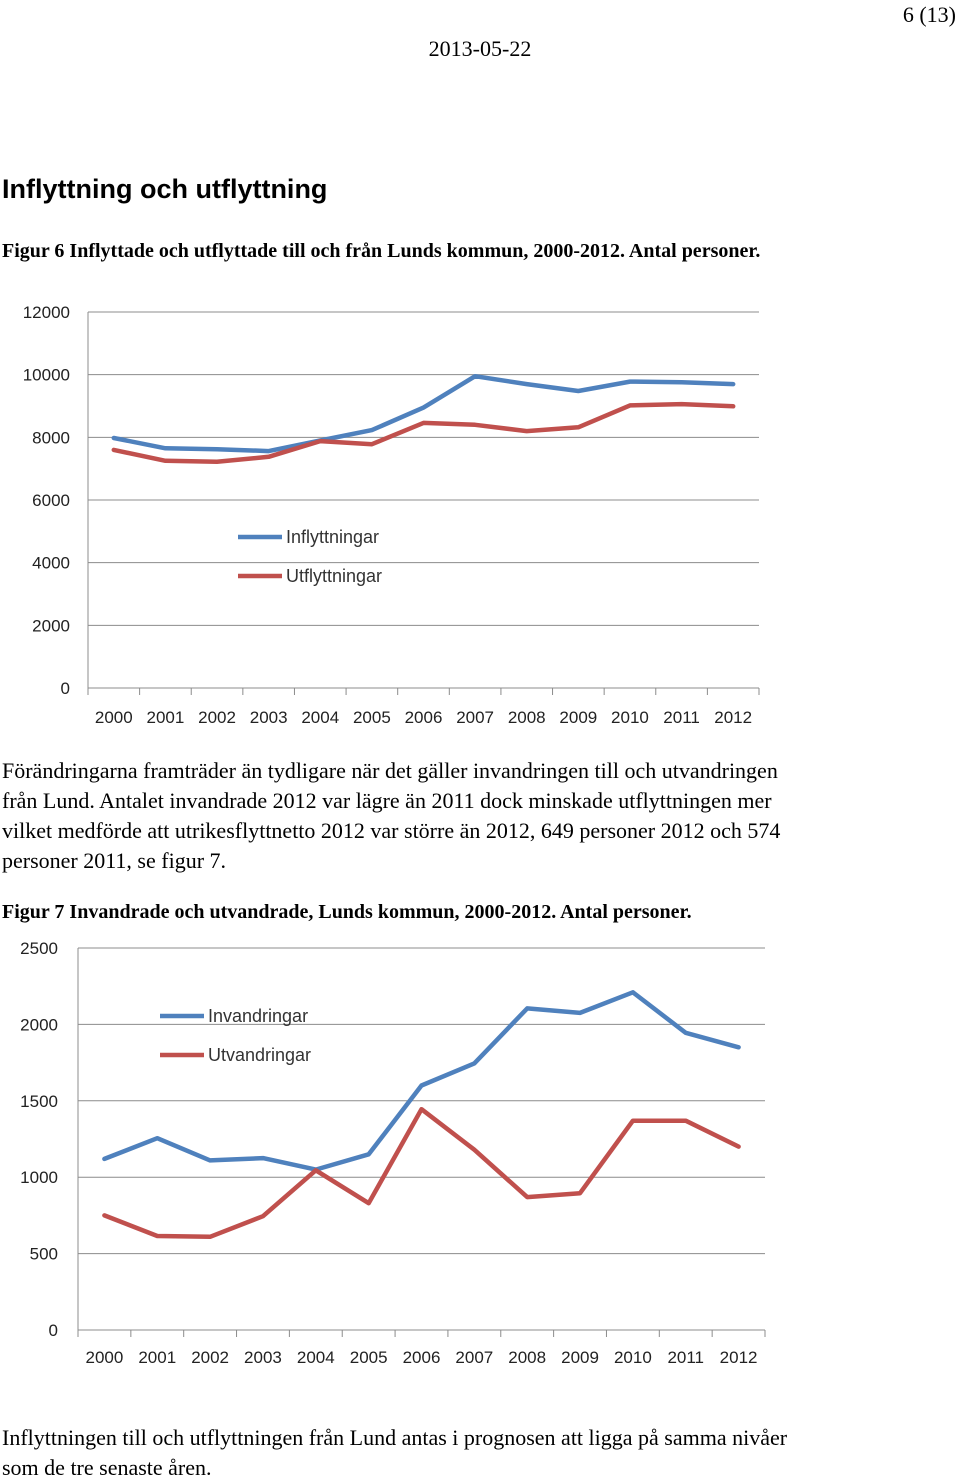 This screenshot has height=1483, width=960. I want to click on document-date: 2013-05-22, so click(480, 48).